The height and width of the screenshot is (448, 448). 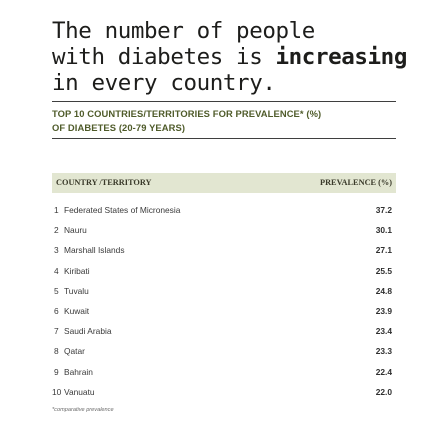 I want to click on subtitle-line-2: OF DIABETES (20-79 YEARS), so click(x=119, y=127).